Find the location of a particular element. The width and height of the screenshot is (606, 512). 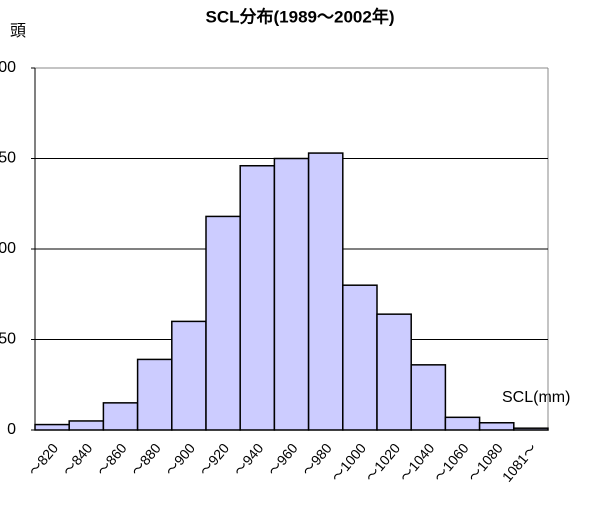

x-tick-label: ～1080 is located at coordinates (485, 462).